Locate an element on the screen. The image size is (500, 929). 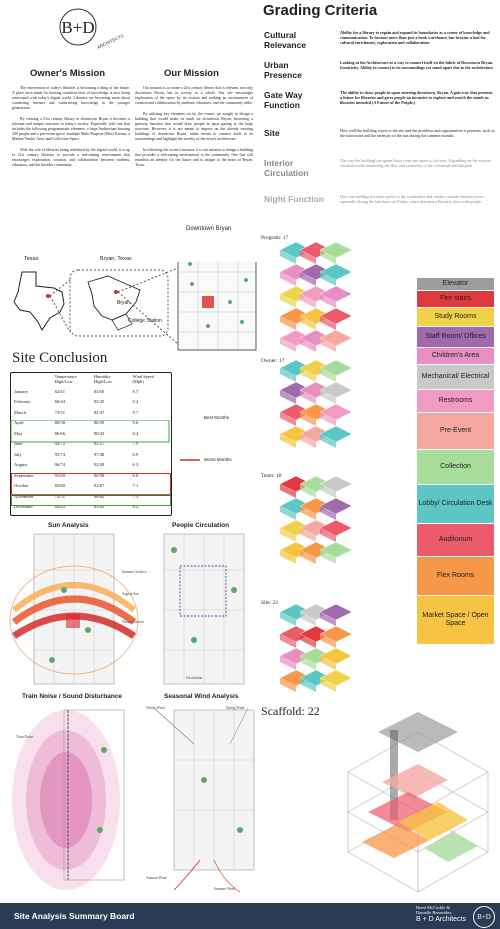
table-cell: 90/43 is located at coordinates (99, 433).